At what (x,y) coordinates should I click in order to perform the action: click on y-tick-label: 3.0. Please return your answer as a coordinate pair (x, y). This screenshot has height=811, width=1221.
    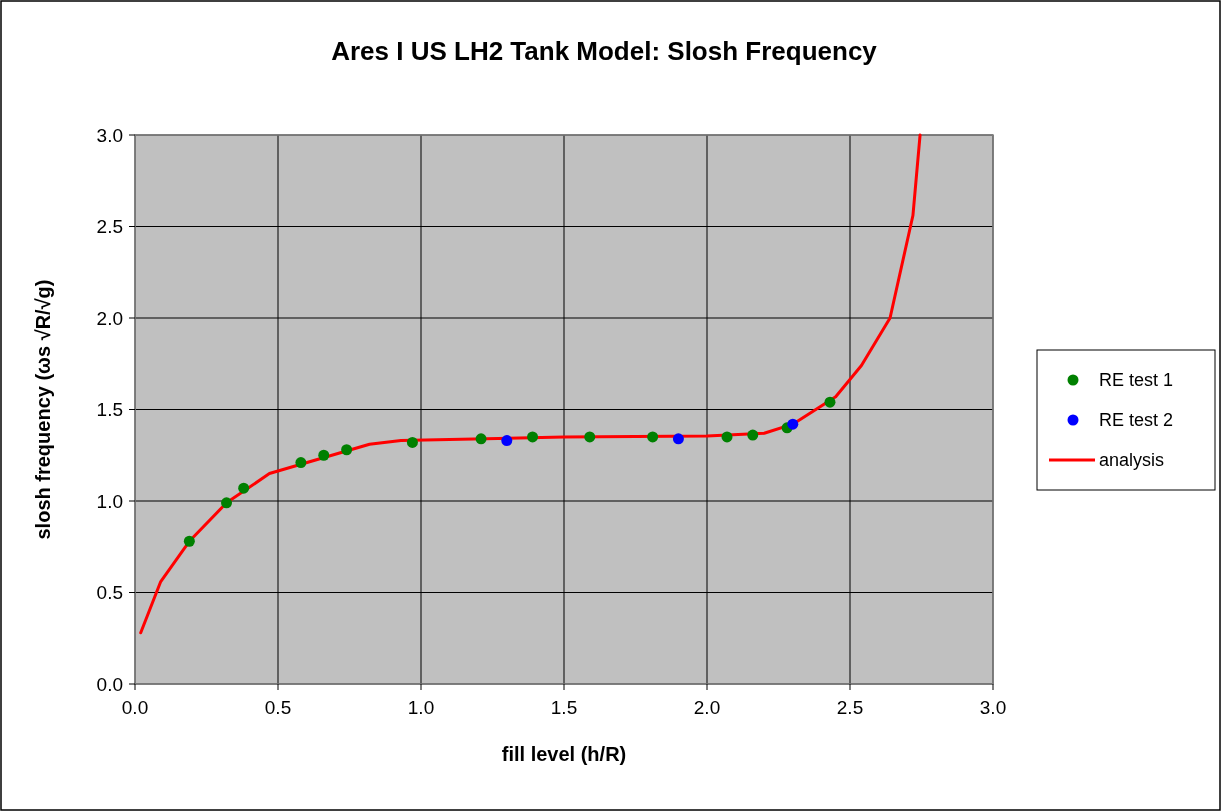
    Looking at the image, I should click on (109, 135).